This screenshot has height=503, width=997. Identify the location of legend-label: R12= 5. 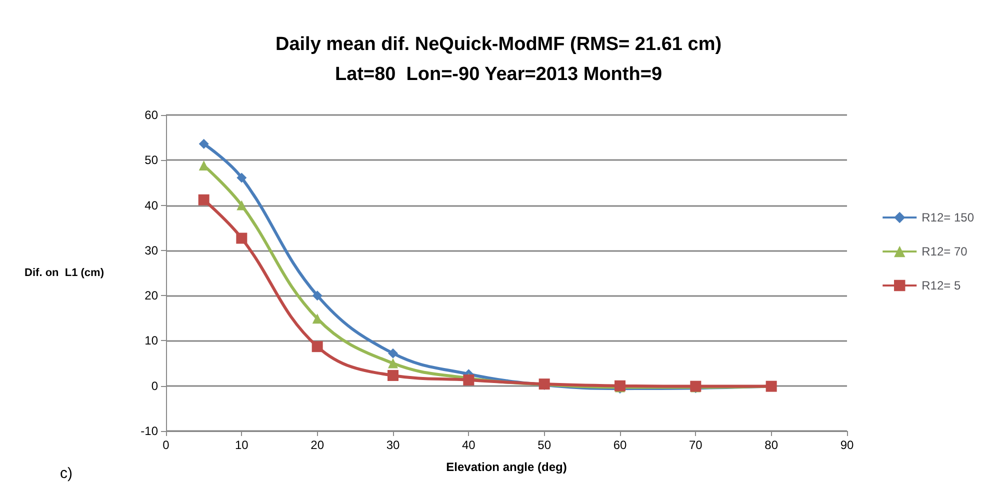
(941, 285).